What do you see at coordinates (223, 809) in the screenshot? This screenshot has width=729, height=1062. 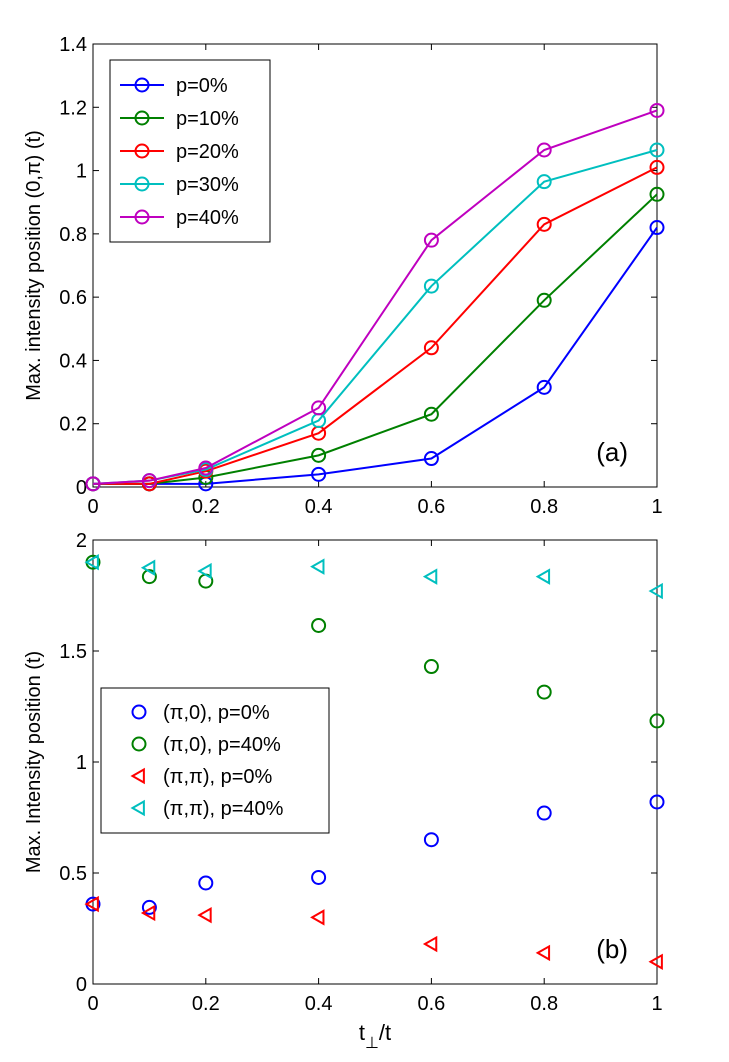 I see `legend-label: (π,π), p=40%` at bounding box center [223, 809].